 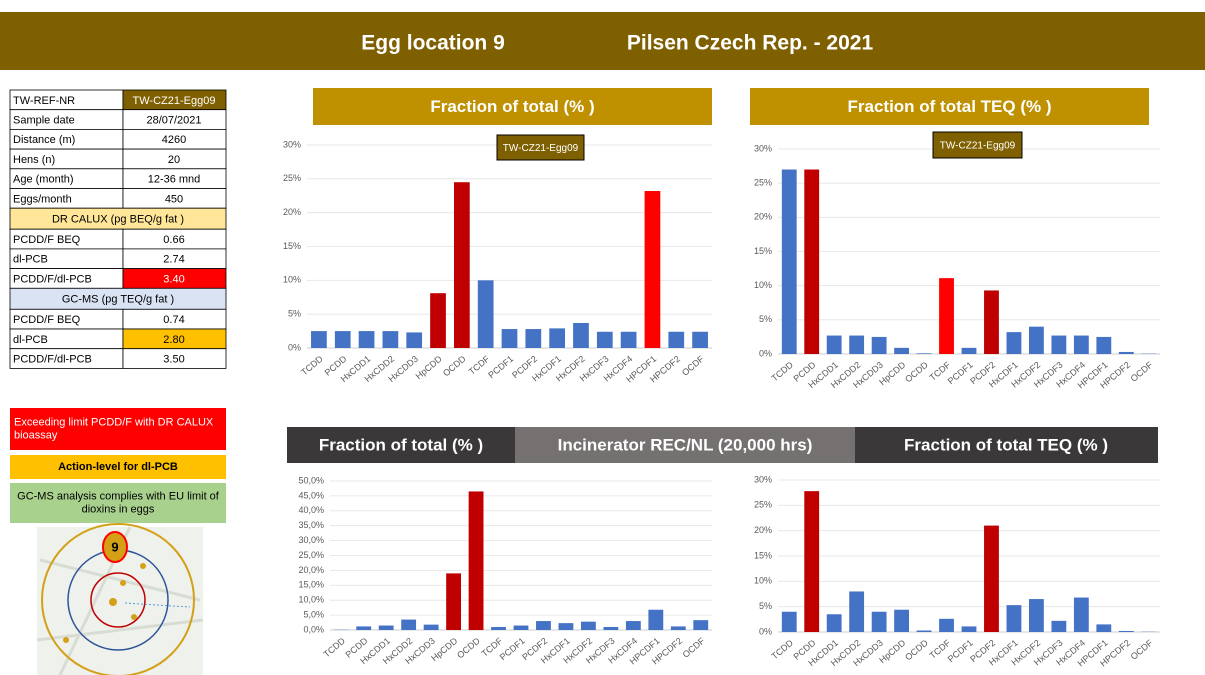 I want to click on chart-title: Fraction of total TEQ (% ), so click(x=1006, y=444).